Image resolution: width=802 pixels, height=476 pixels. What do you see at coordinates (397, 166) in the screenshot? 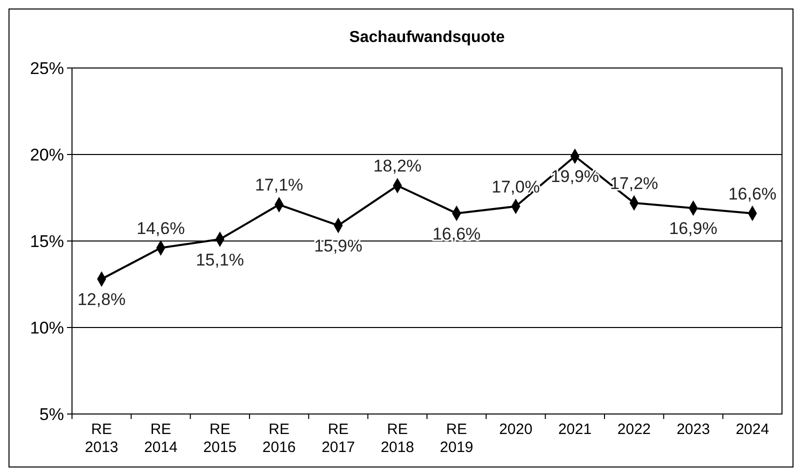
I see `data-label: 18,2%` at bounding box center [397, 166].